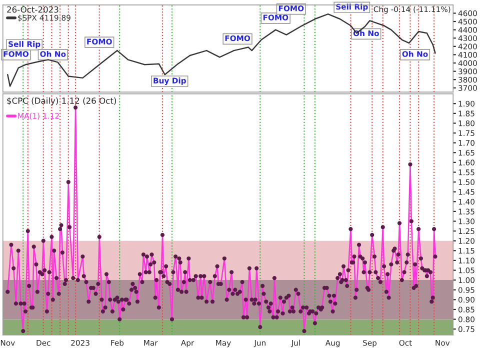 The image size is (480, 350). What do you see at coordinates (61, 101) in the screenshot?
I see `chart-title: $CPC (Daily) 1.12 (26 Oct)` at bounding box center [61, 101].